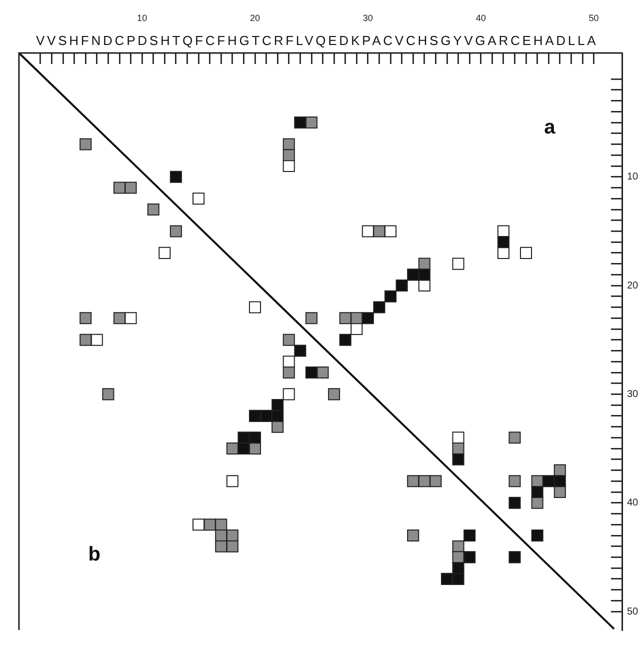 This screenshot has width=643, height=652. What do you see at coordinates (593, 18) in the screenshot?
I see `x-tick-label: 50` at bounding box center [593, 18].